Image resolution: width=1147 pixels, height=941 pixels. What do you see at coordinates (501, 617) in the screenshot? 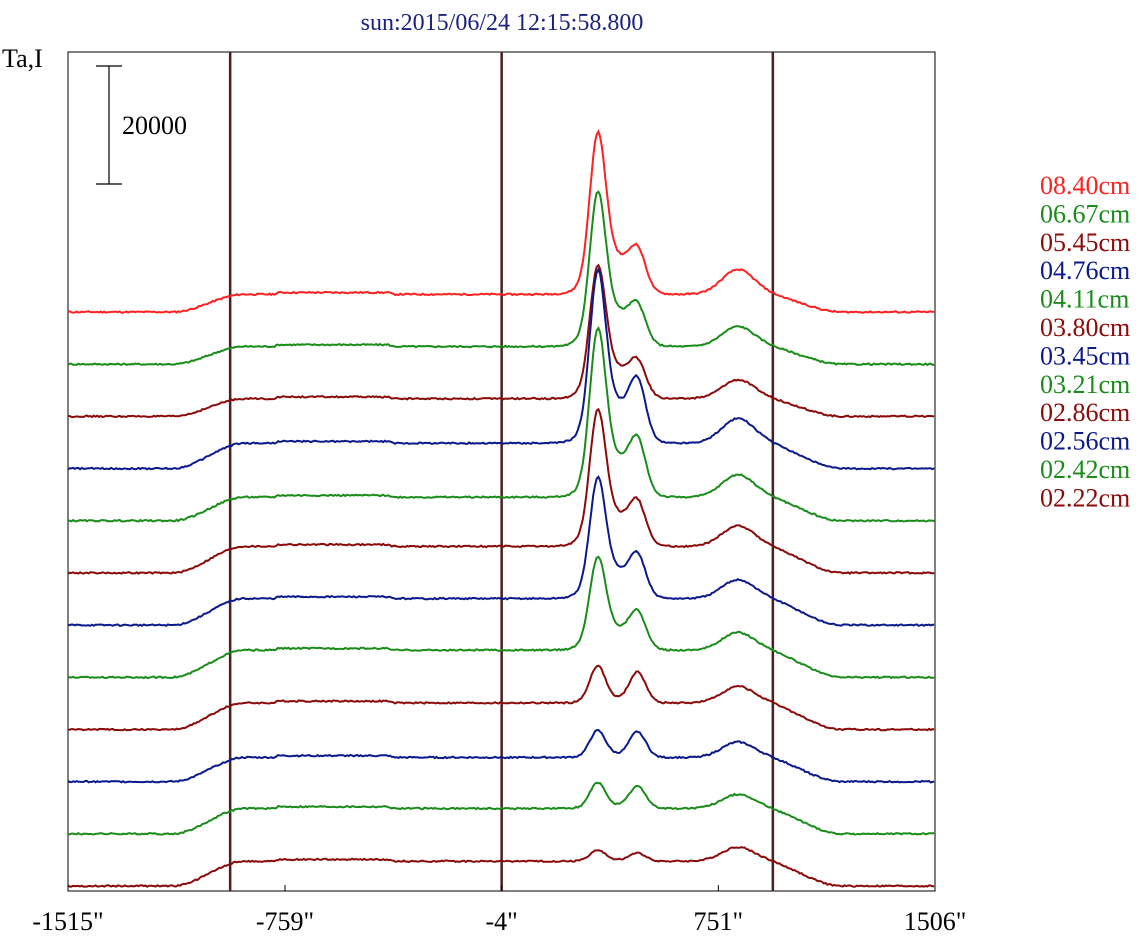
I see `series-line-03-21cm` at bounding box center [501, 617].